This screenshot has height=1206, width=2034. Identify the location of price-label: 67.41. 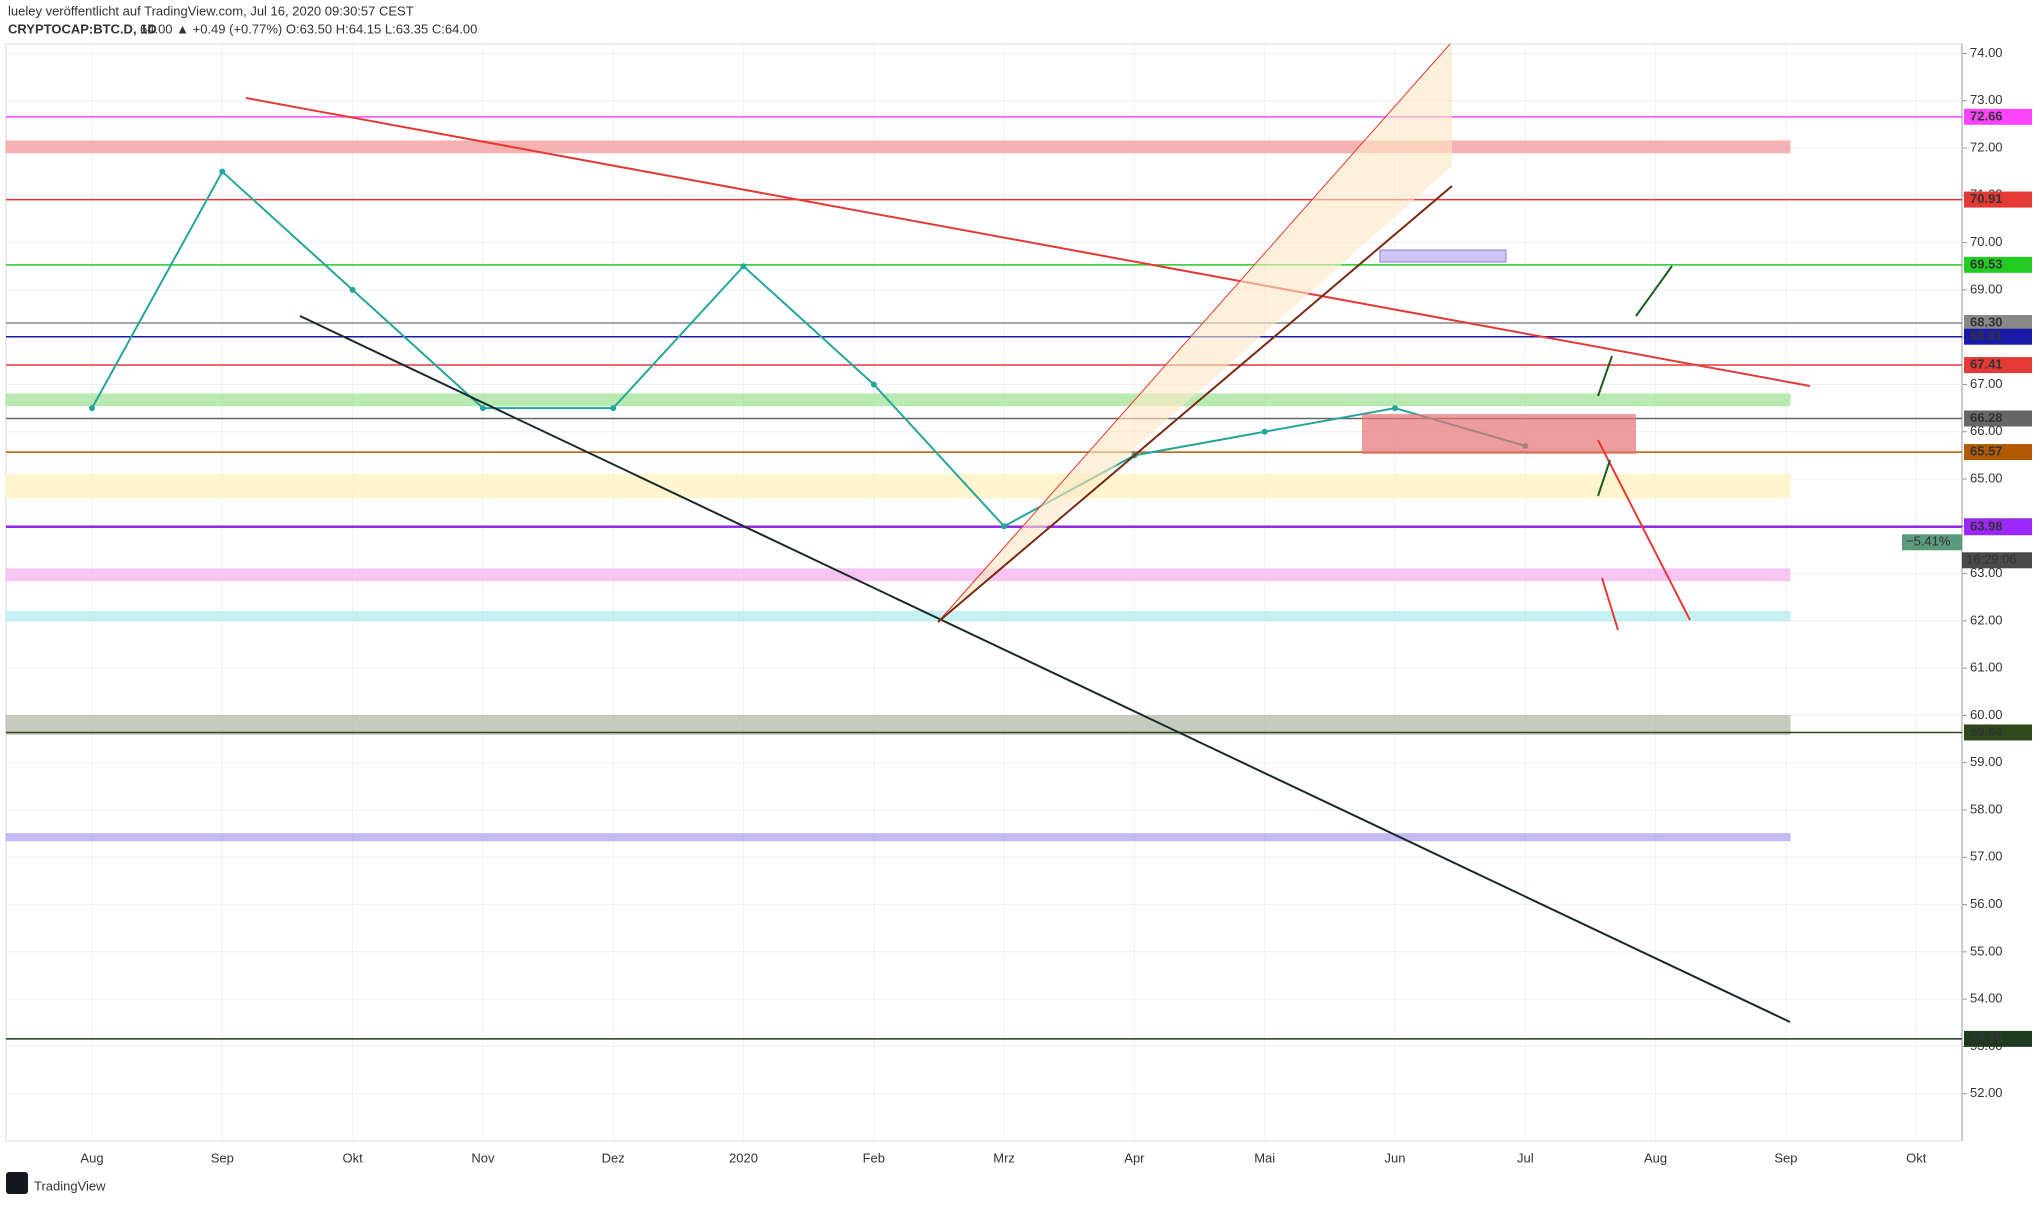
(1986, 363).